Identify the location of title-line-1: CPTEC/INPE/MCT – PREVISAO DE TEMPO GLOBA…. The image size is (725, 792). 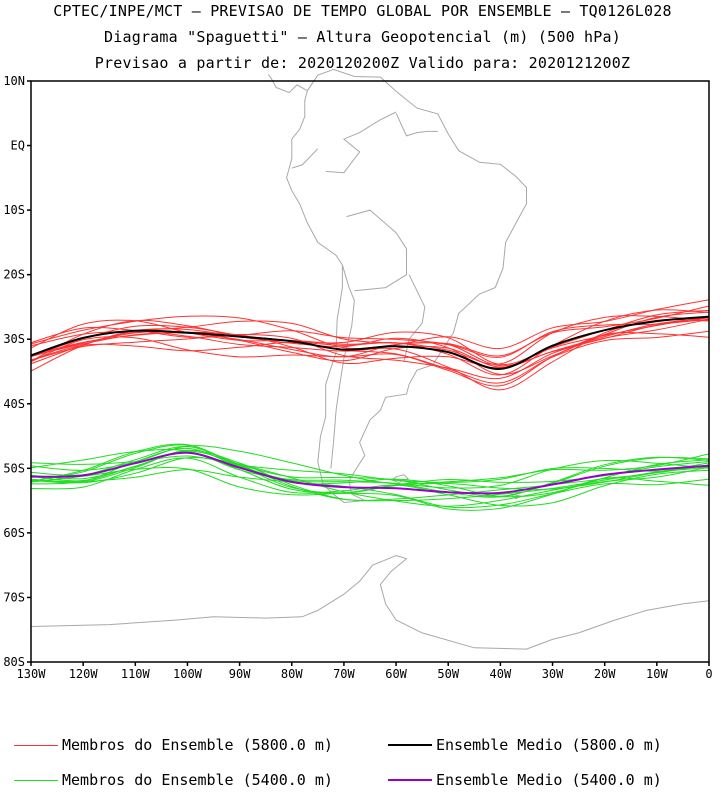
(362, 11).